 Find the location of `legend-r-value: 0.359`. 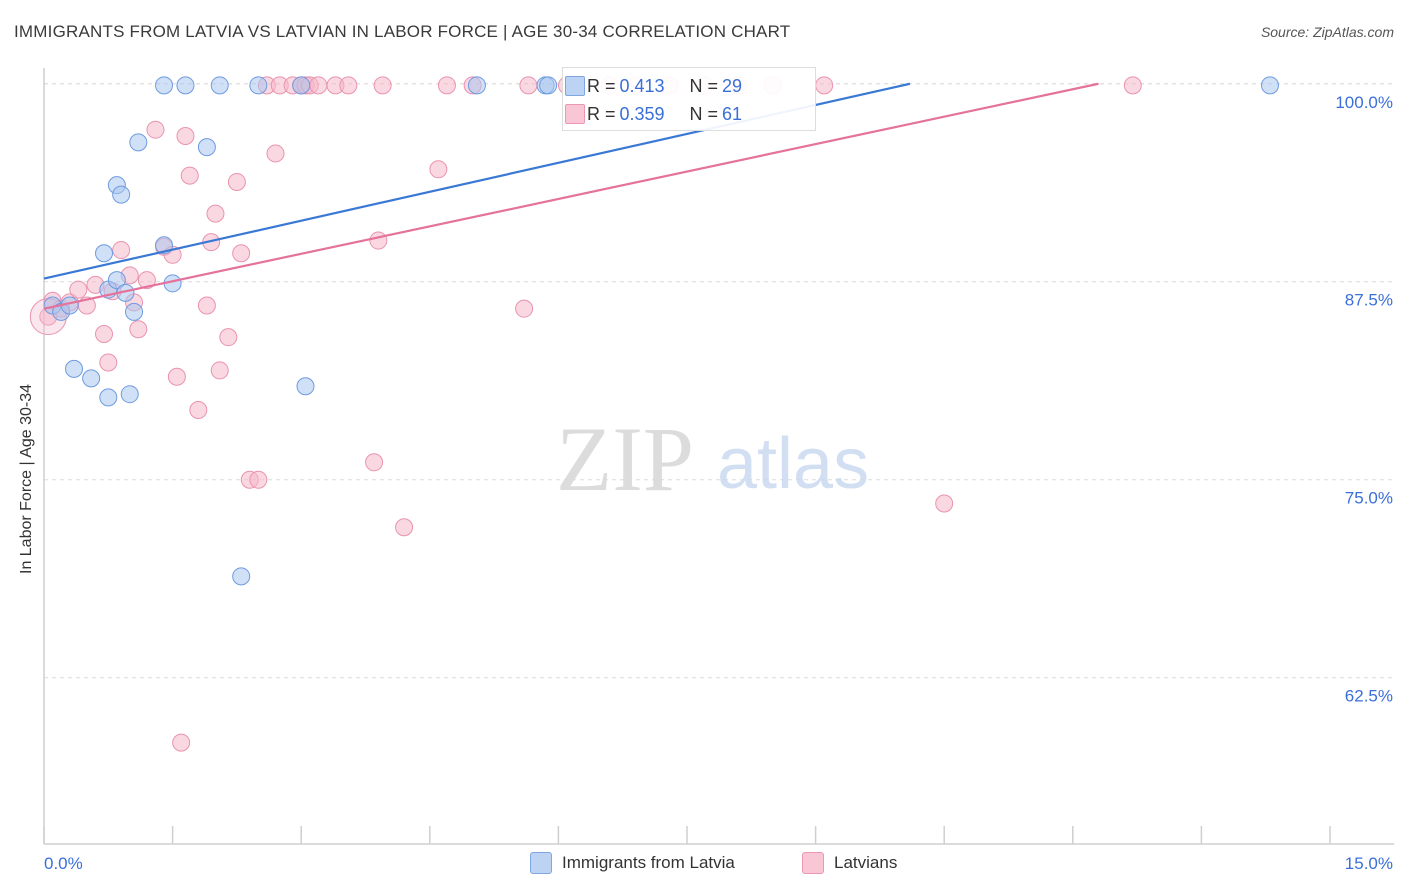

legend-r-value: 0.359 is located at coordinates (642, 113).